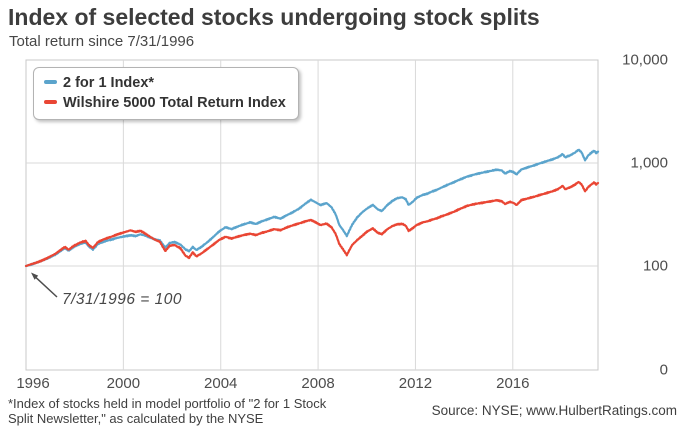 The image size is (685, 439). What do you see at coordinates (415, 383) in the screenshot?
I see `x-tick-label: 2012` at bounding box center [415, 383].